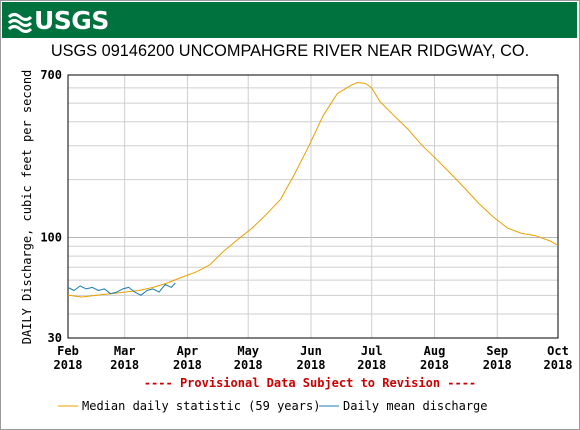  What do you see at coordinates (248, 351) in the screenshot?
I see `x-tick-month: May` at bounding box center [248, 351].